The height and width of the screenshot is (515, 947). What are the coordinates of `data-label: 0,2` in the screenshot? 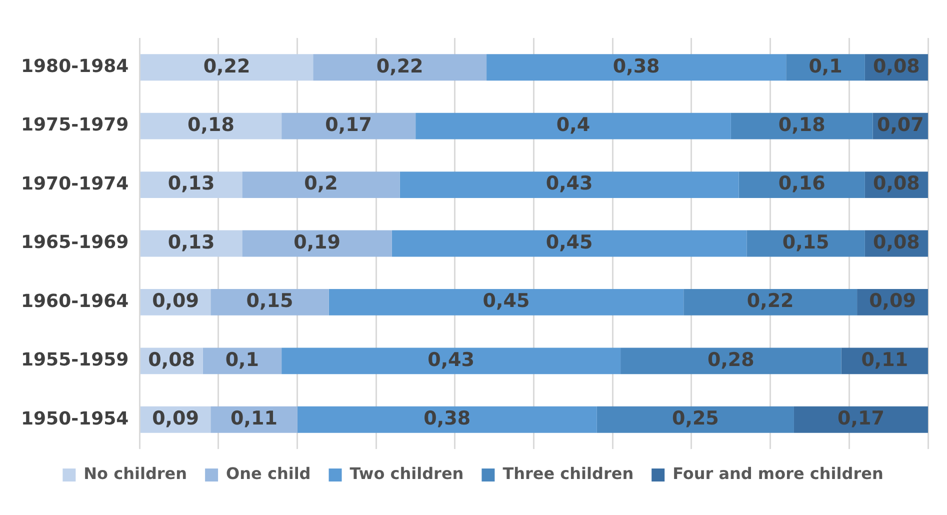 It's located at (321, 183).